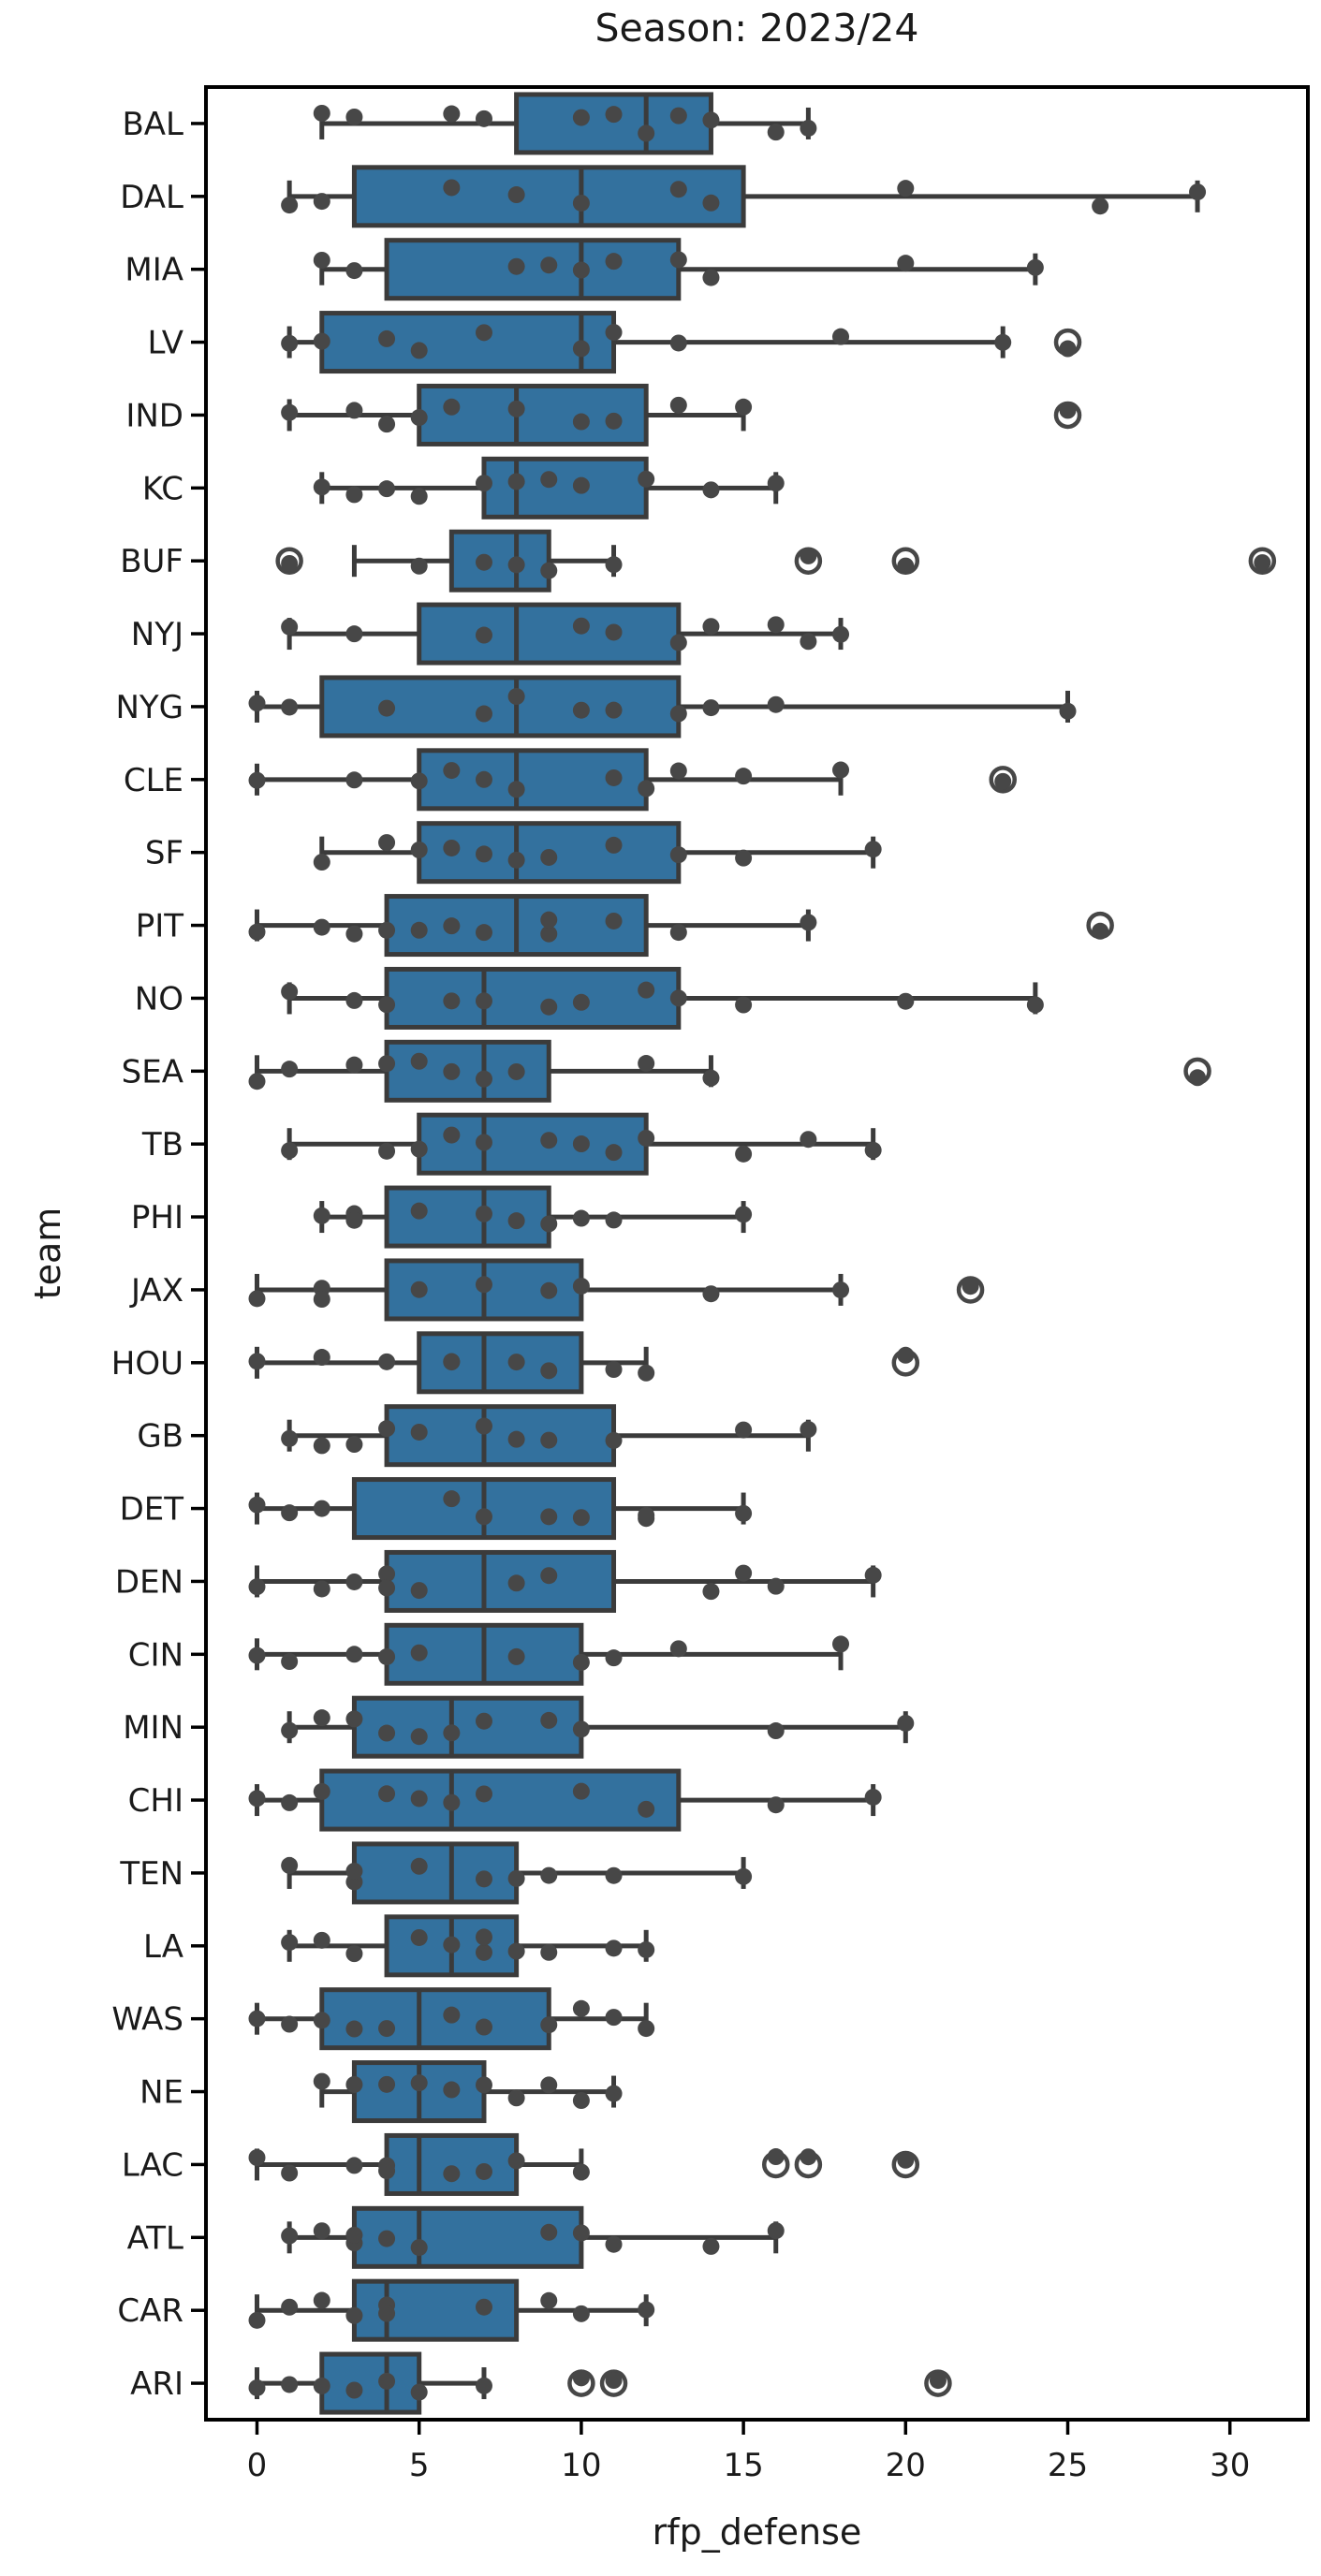 This screenshot has width=1321, height=2576. What do you see at coordinates (584, 2164) in the screenshot?
I see `boxplot-row-LAC` at bounding box center [584, 2164].